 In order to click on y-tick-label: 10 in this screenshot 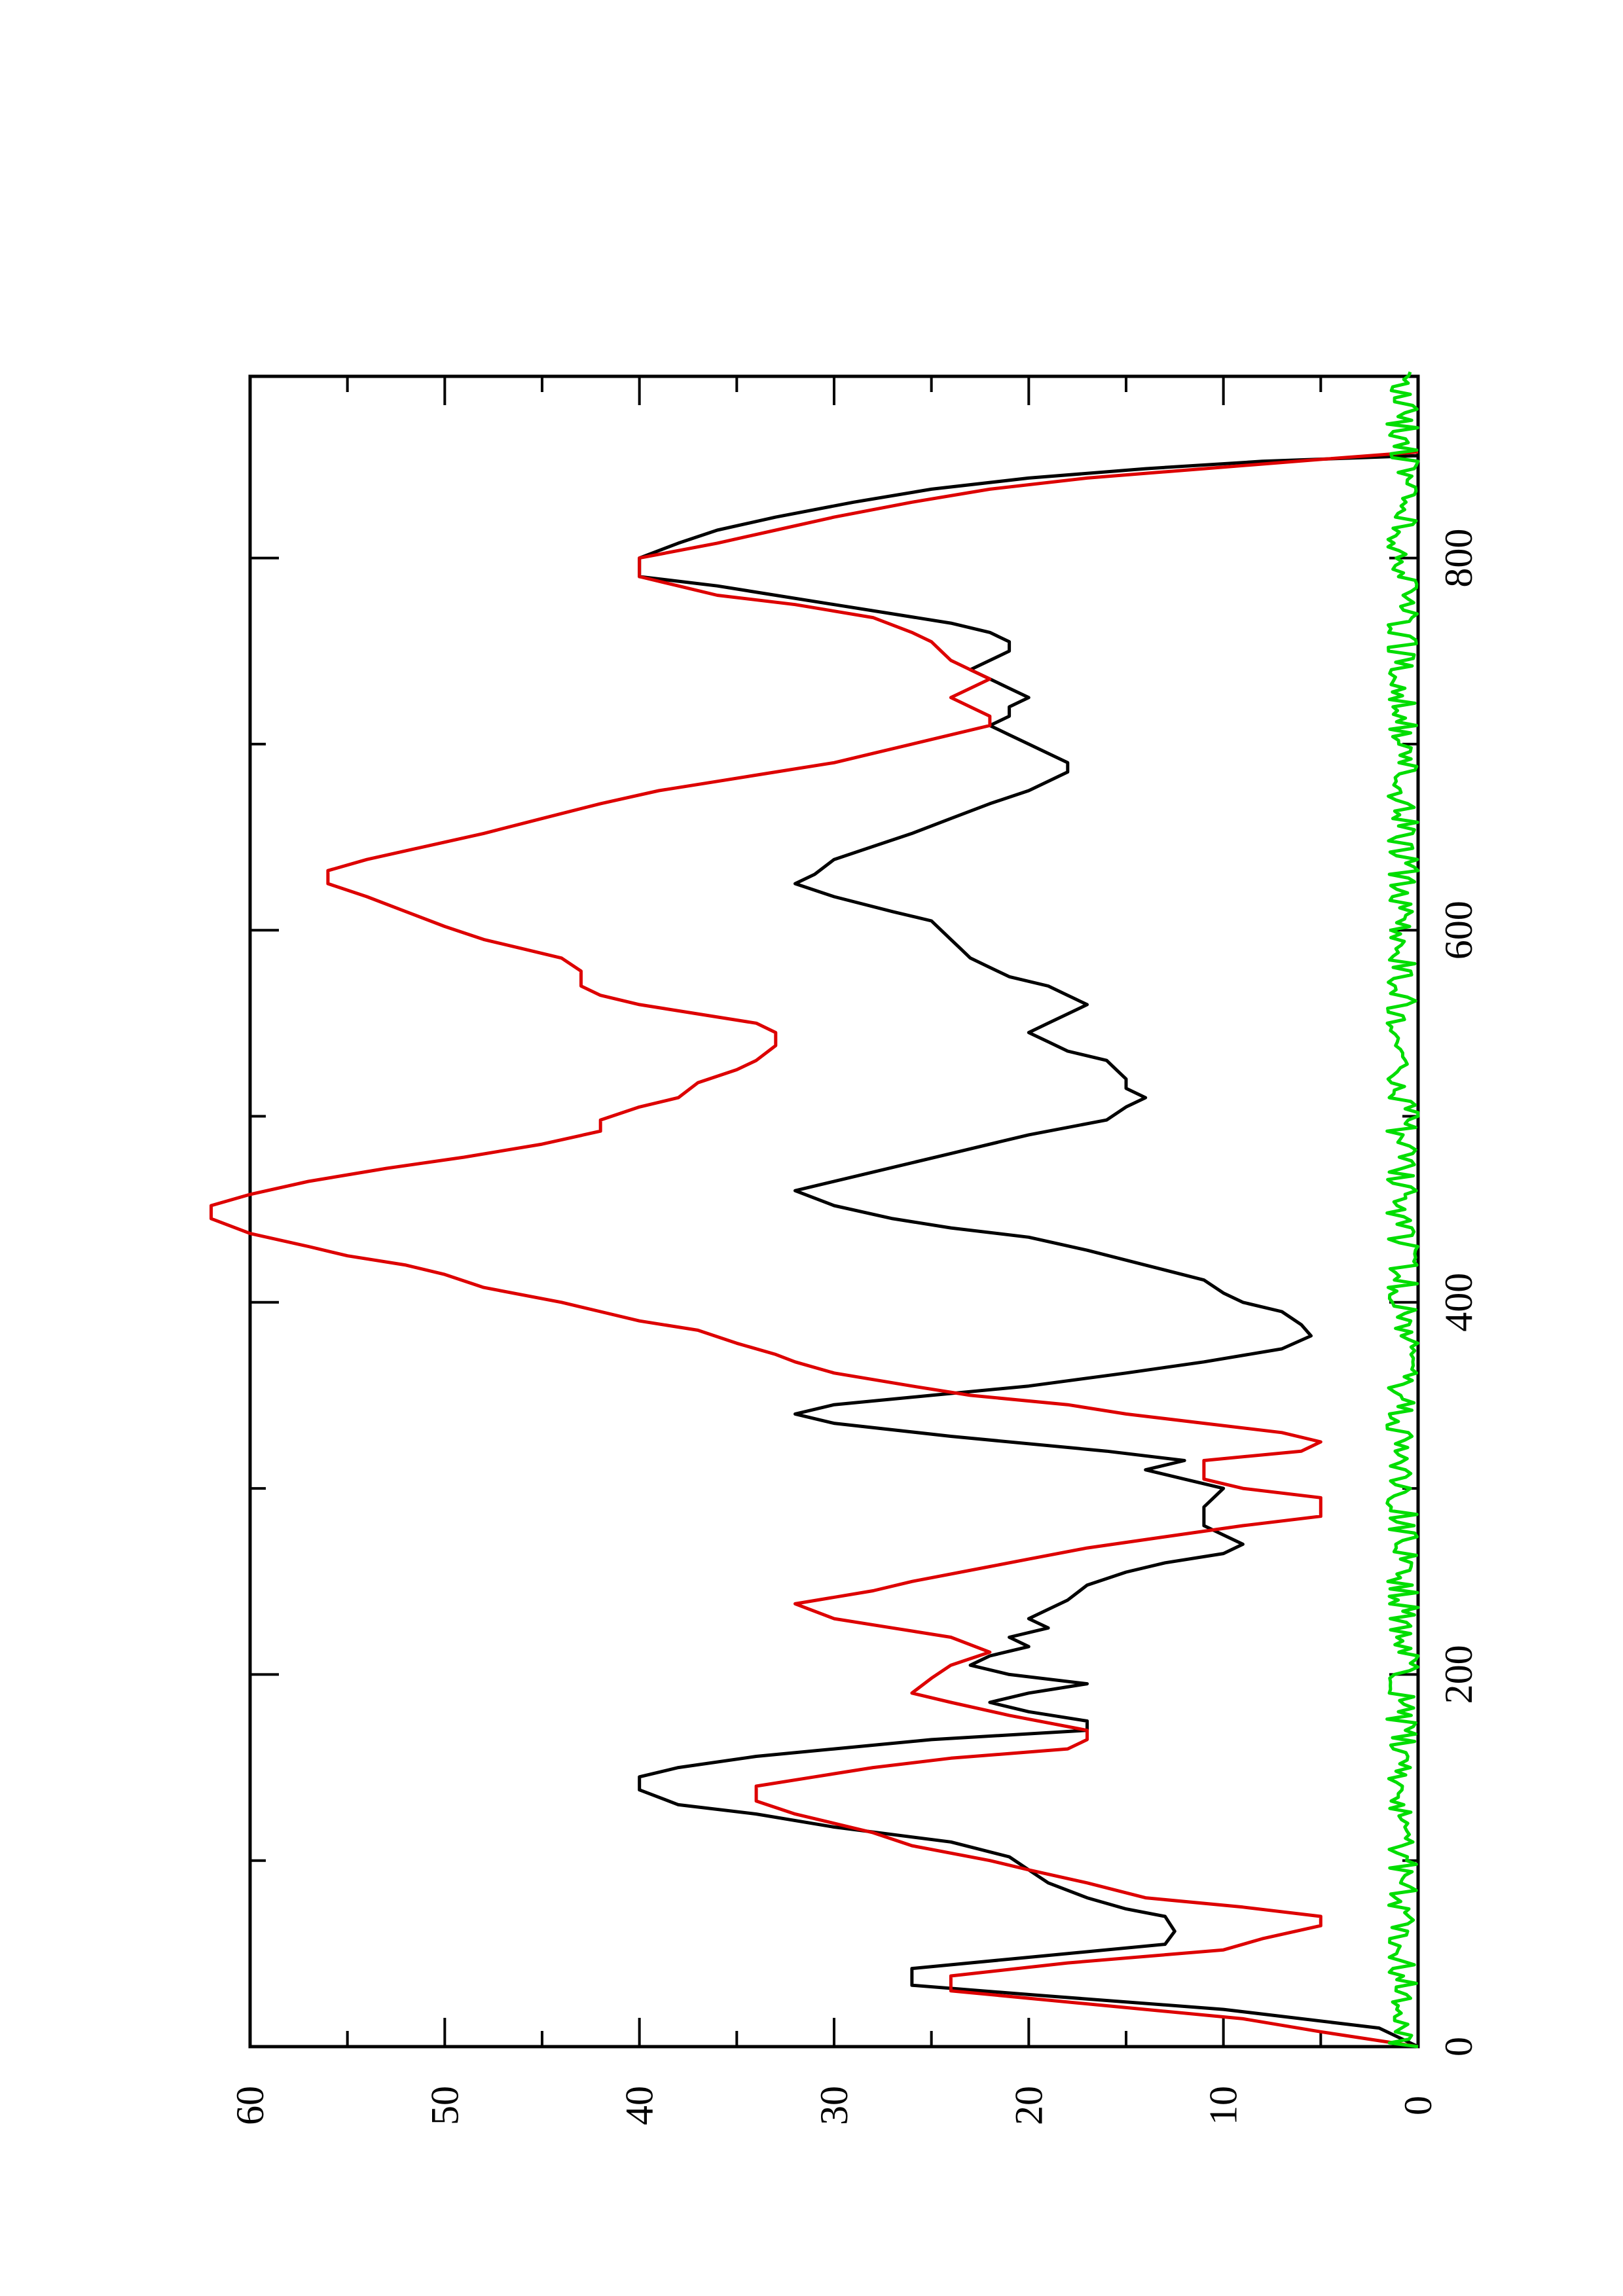, I will do `click(1223, 2105)`.